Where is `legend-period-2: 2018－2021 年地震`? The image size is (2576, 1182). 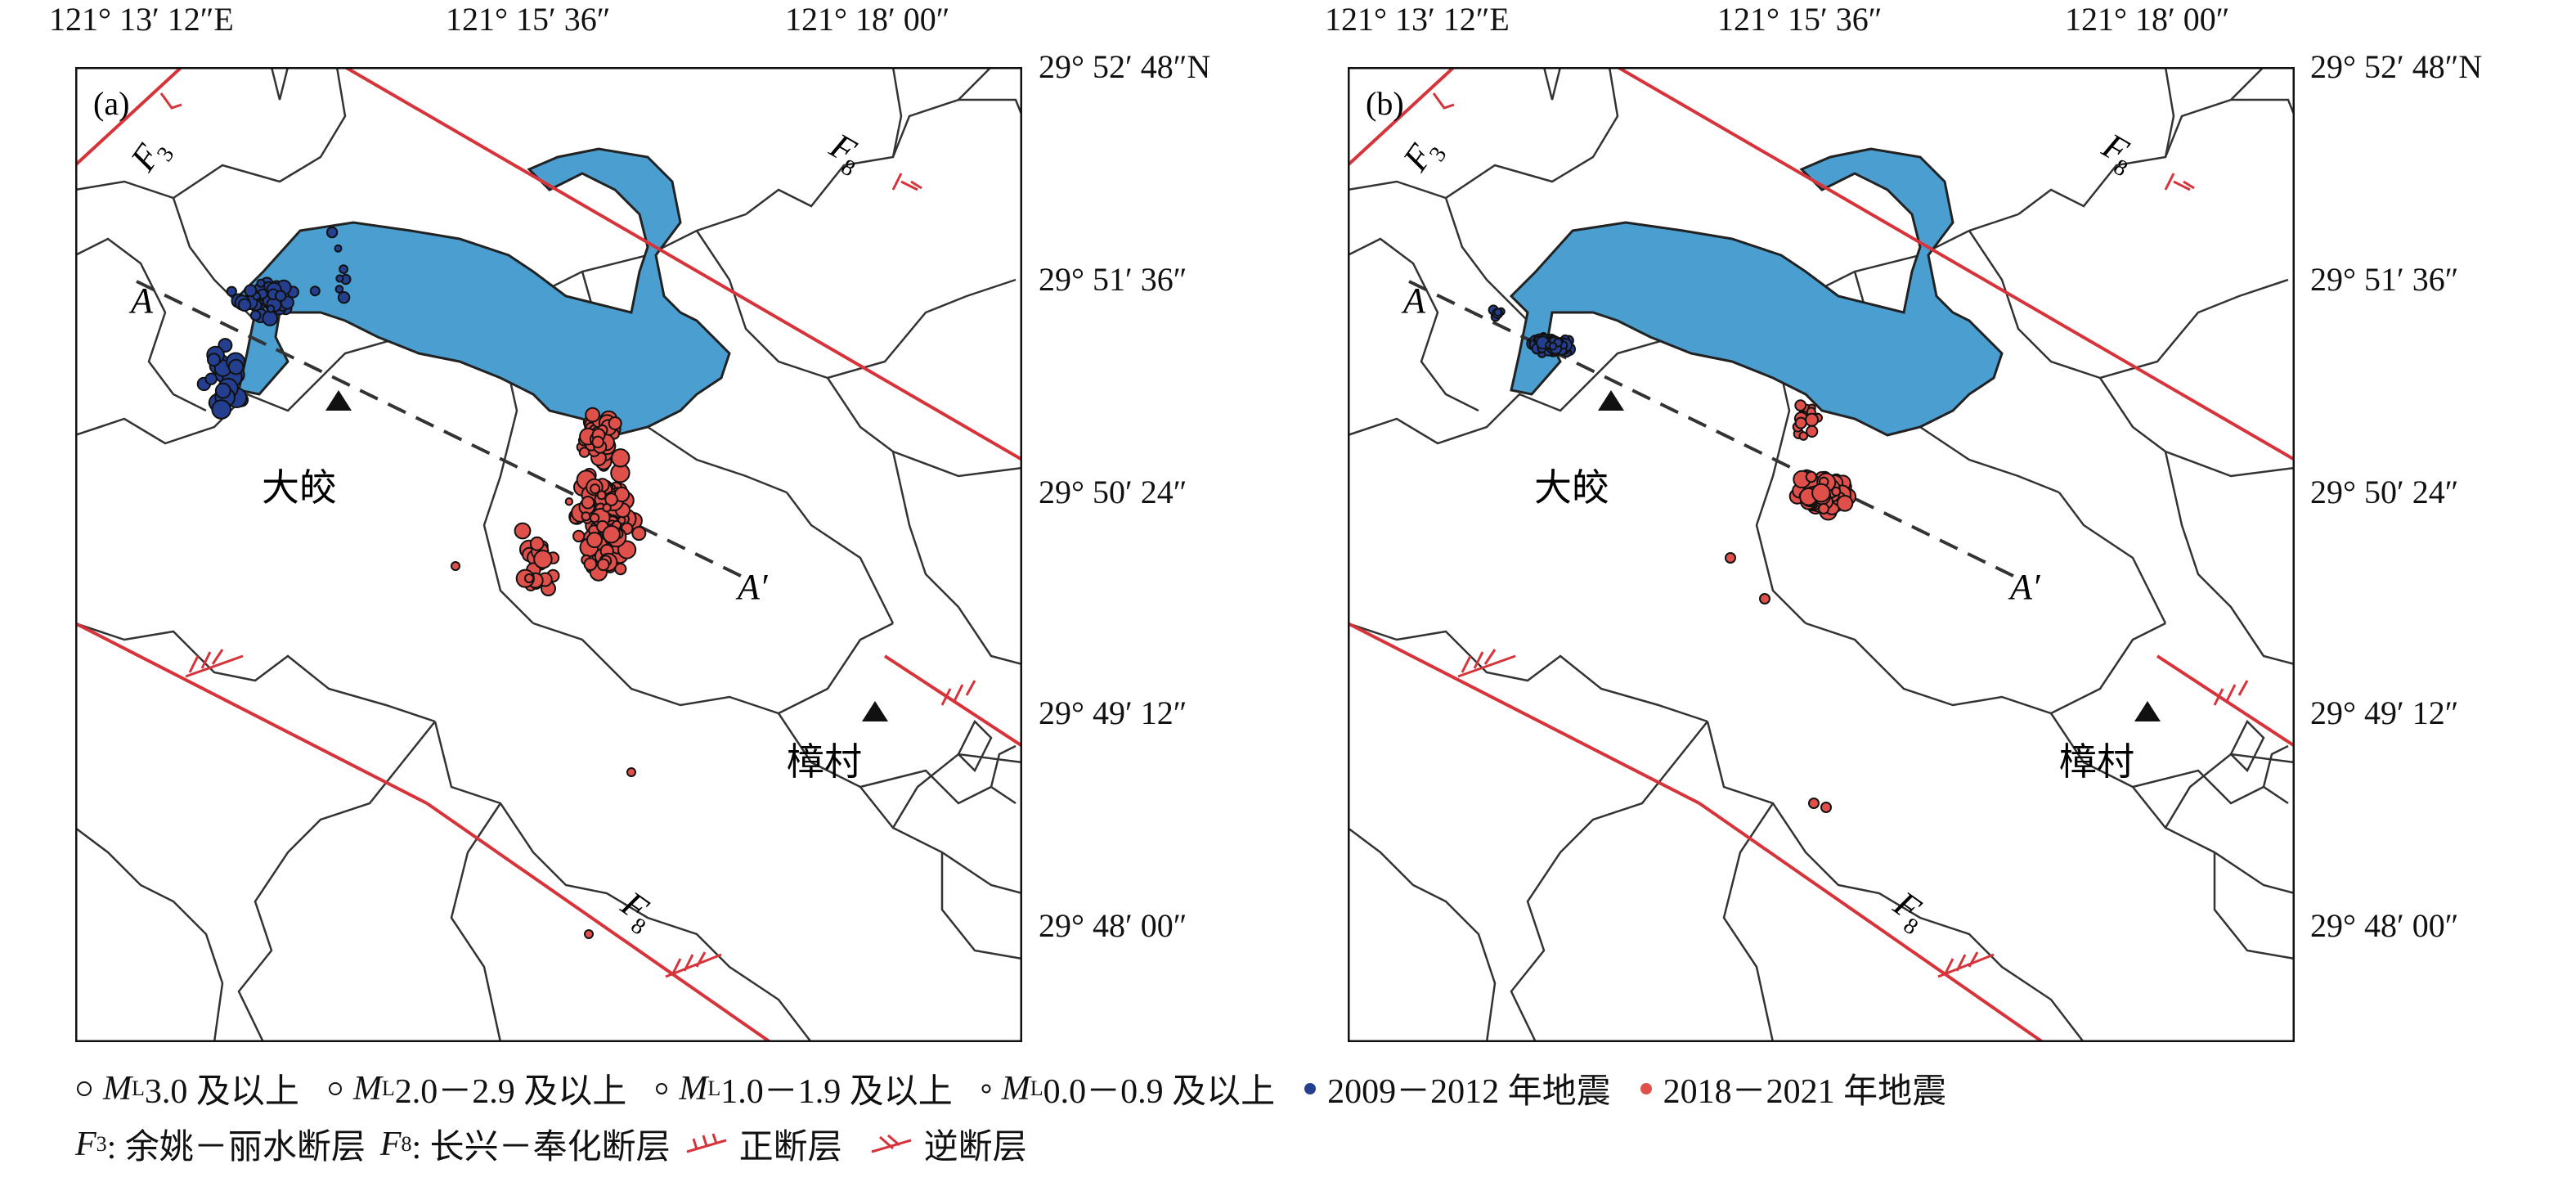
legend-period-2: 2018－2021 年地震 is located at coordinates (1792, 1088).